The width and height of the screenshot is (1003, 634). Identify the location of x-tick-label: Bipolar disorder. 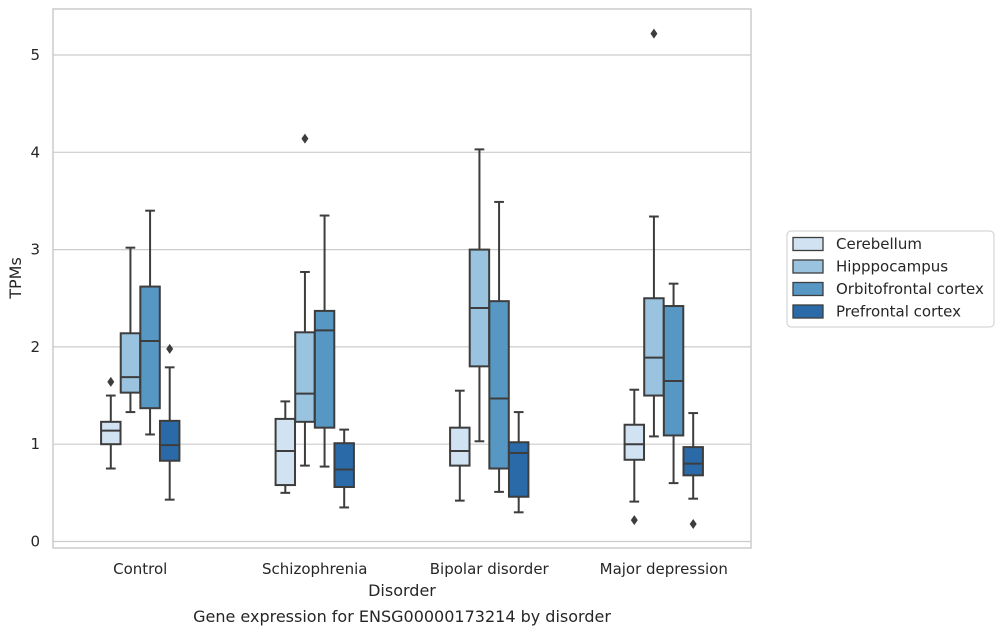
(490, 569).